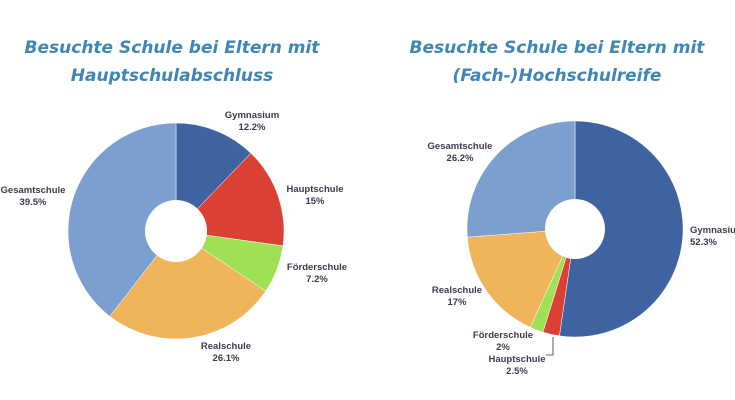 The width and height of the screenshot is (735, 400). Describe the element at coordinates (550, 346) in the screenshot. I see `leader-line-hauptschule` at that location.